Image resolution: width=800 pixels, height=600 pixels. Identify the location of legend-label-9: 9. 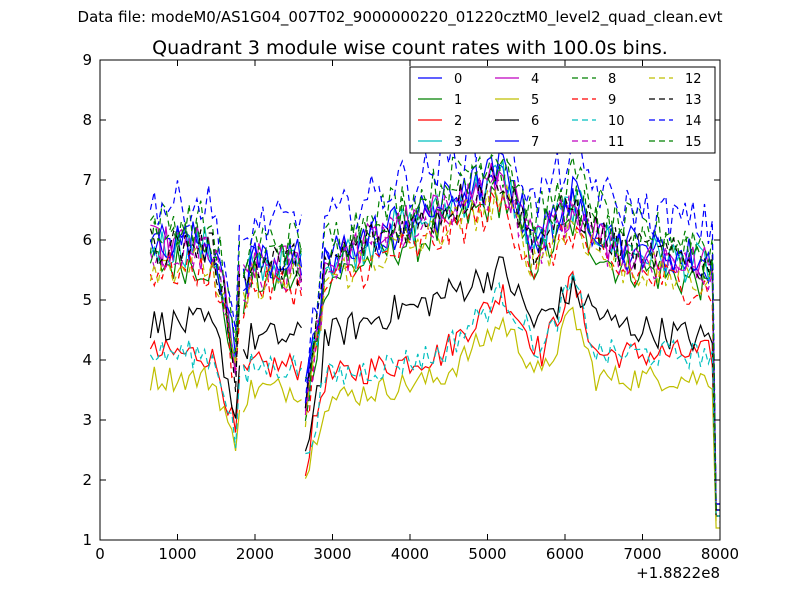
(612, 100).